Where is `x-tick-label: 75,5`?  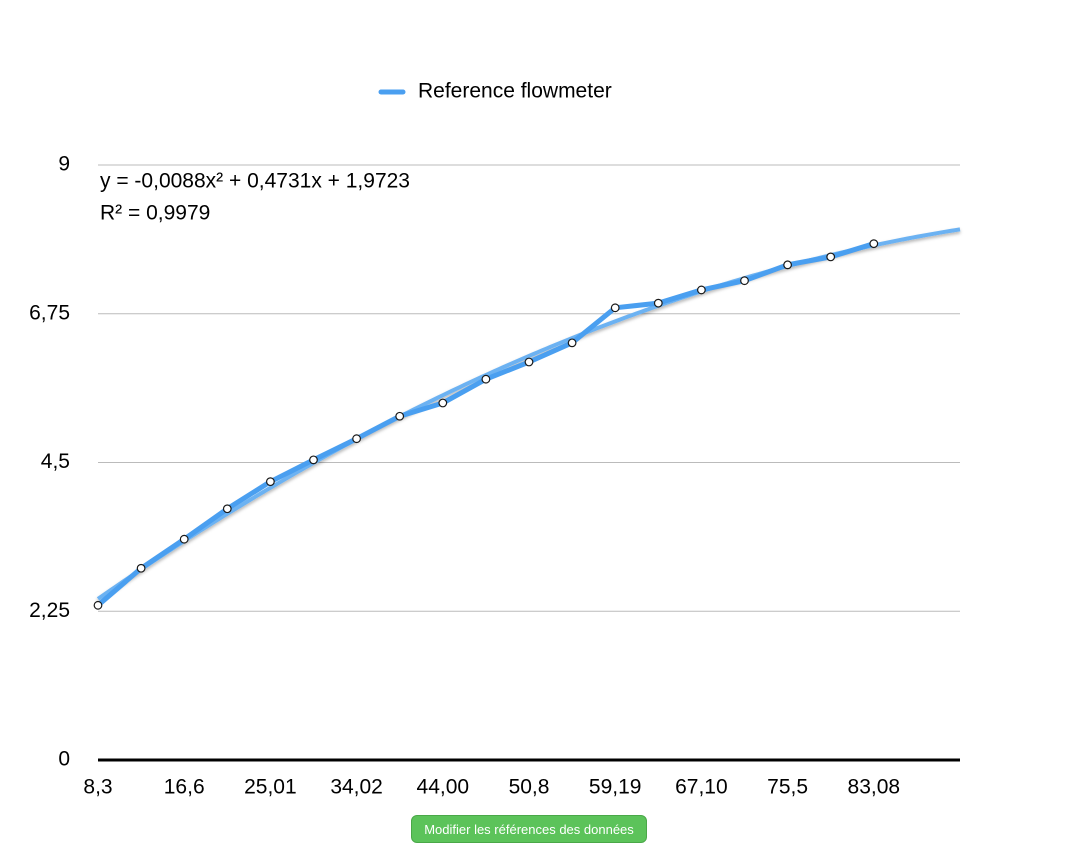 x-tick-label: 75,5 is located at coordinates (787, 787).